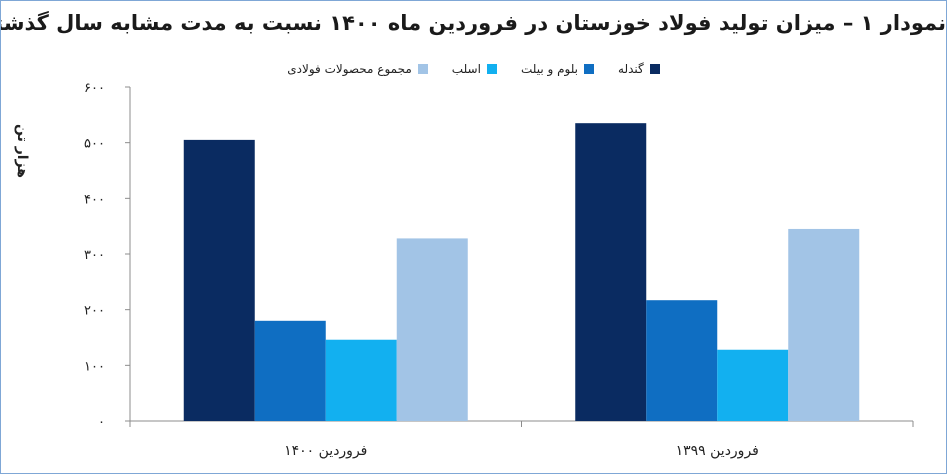 The width and height of the screenshot is (947, 474). What do you see at coordinates (549, 69) in the screenshot?
I see `legend-label-bloom-billet: بلوم و بیلت` at bounding box center [549, 69].